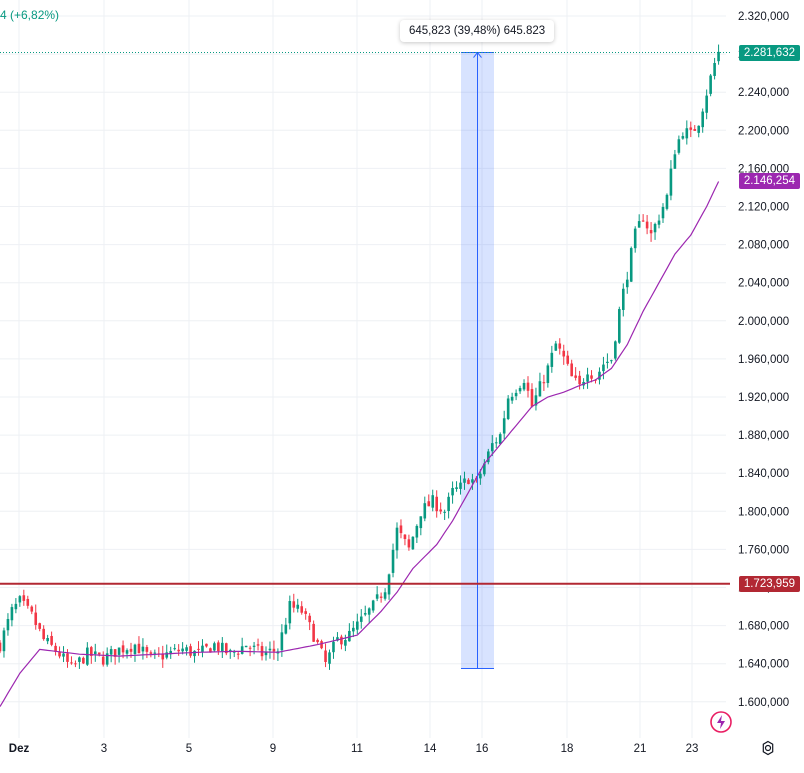 The height and width of the screenshot is (773, 804). Describe the element at coordinates (763, 246) in the screenshot. I see `y-tick-label: 2.080,000` at that location.